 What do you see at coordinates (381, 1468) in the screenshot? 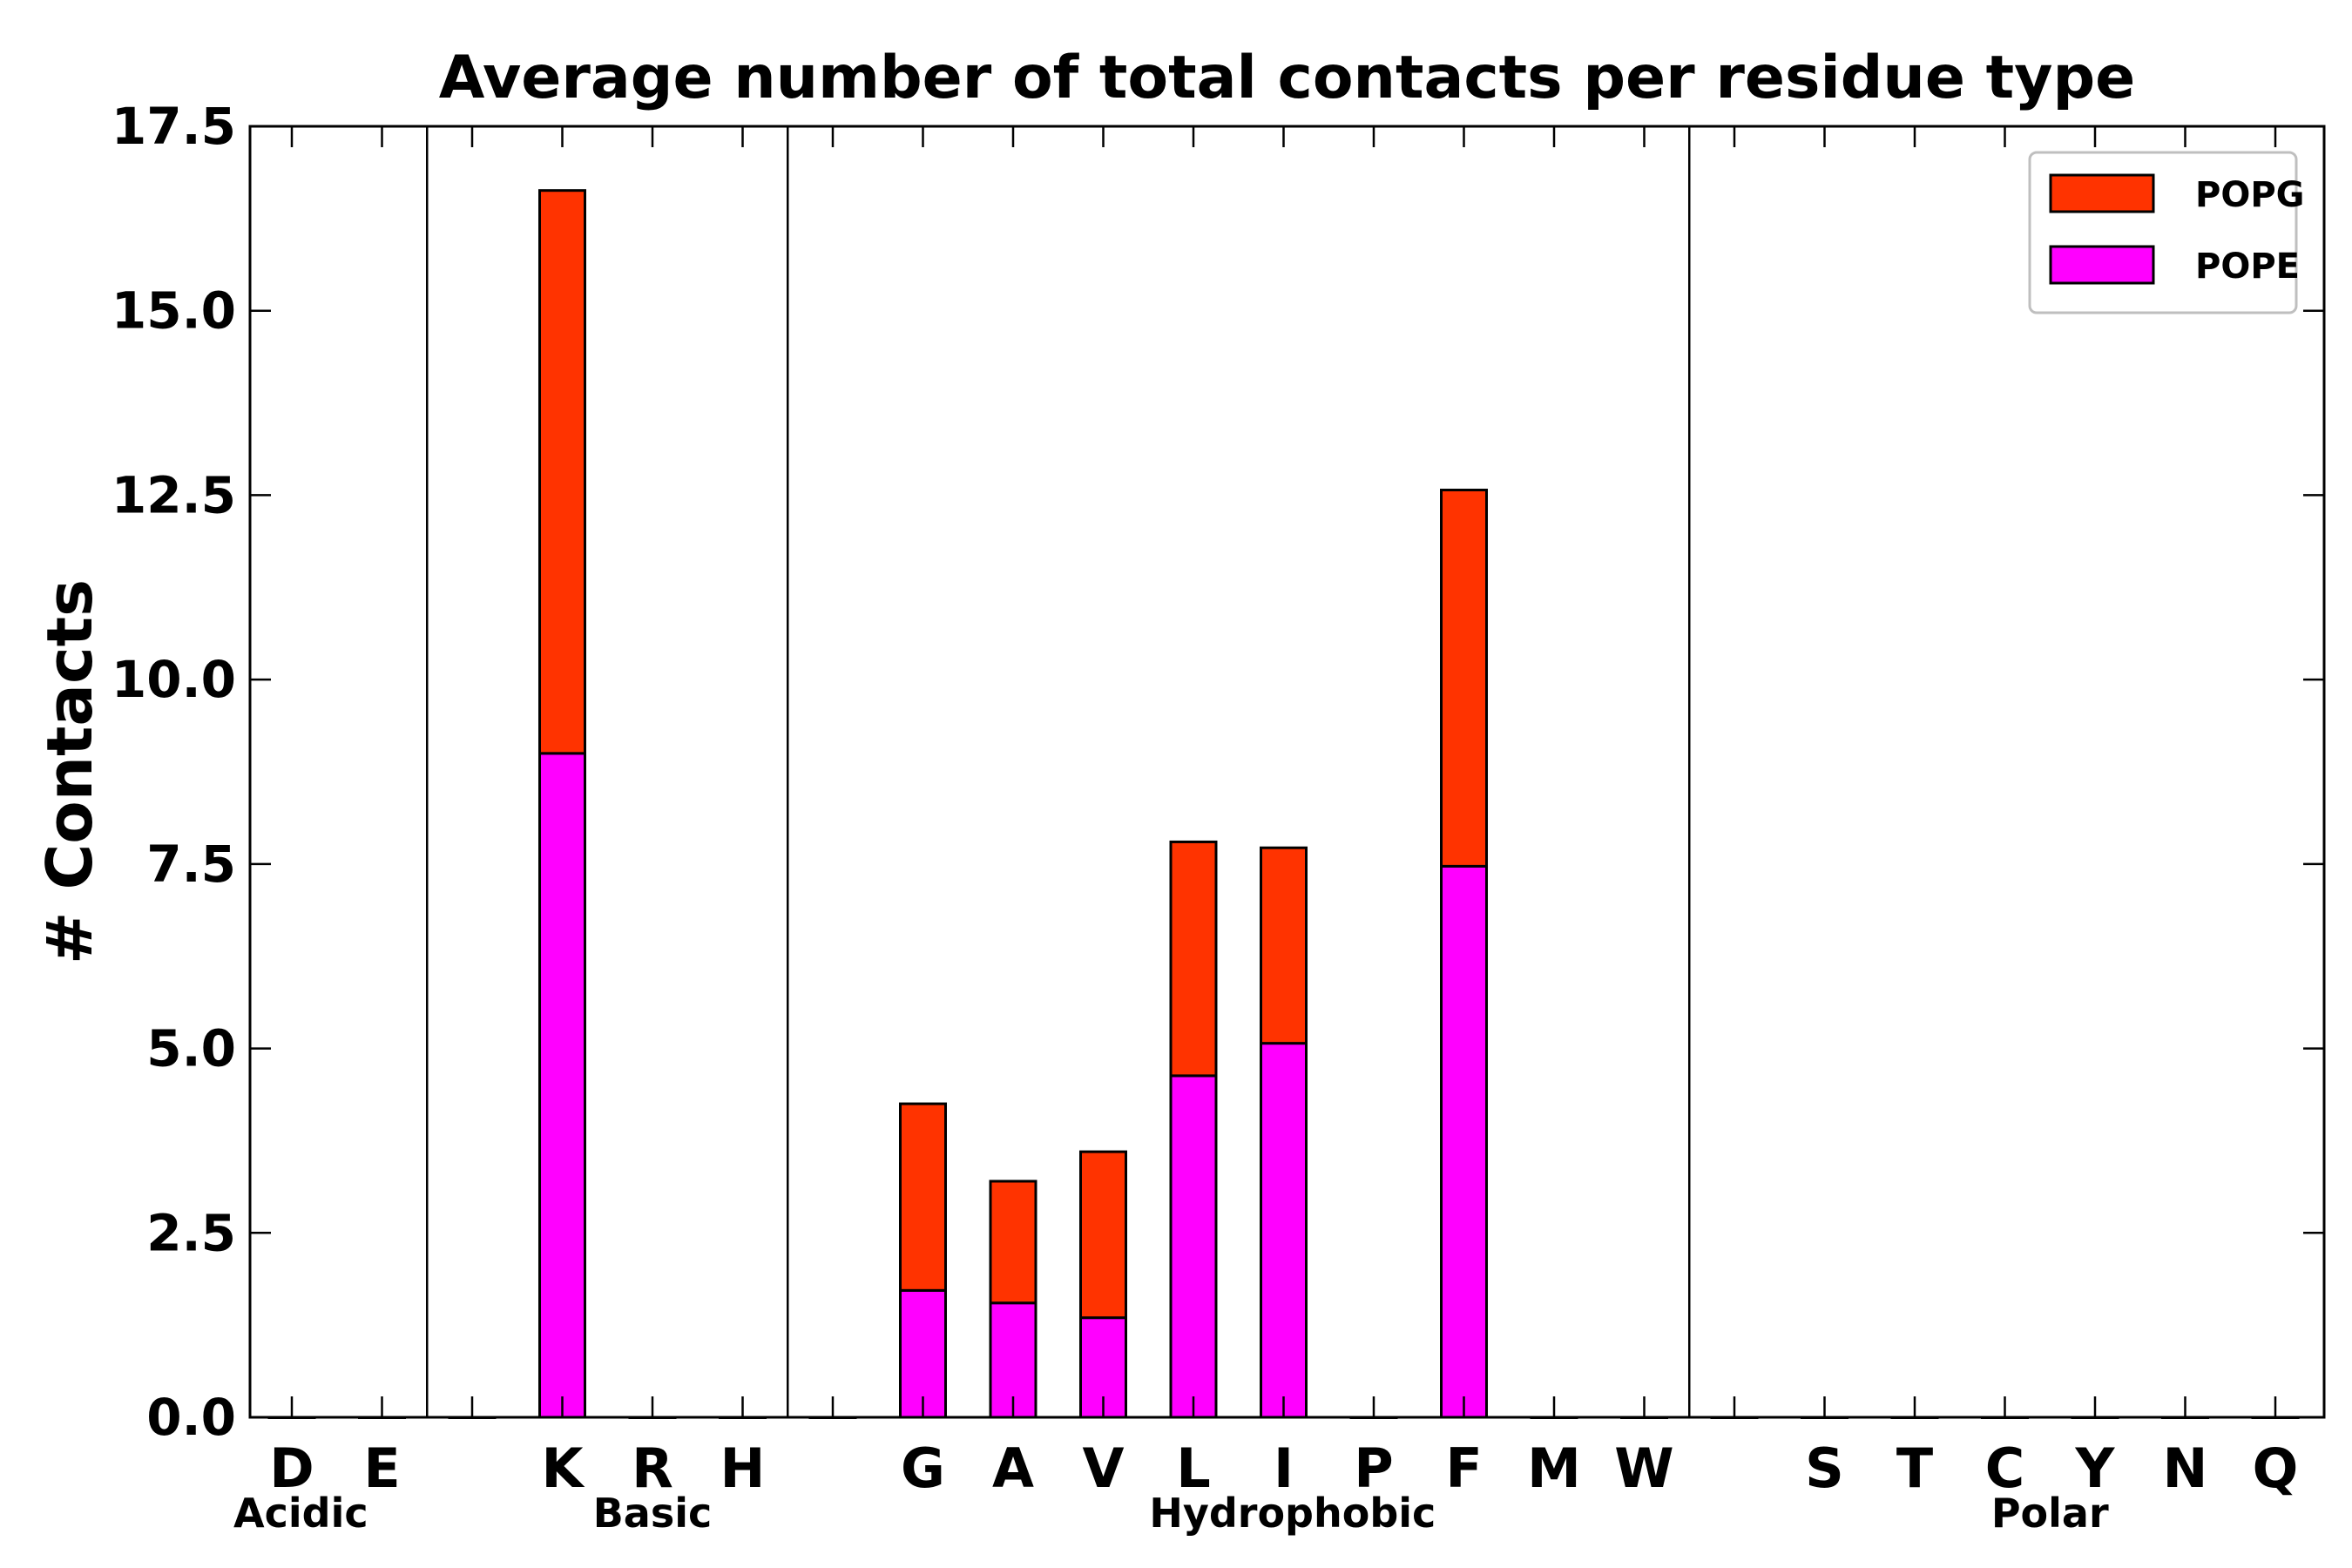
I see `x-tick-label-e: E` at bounding box center [381, 1468].